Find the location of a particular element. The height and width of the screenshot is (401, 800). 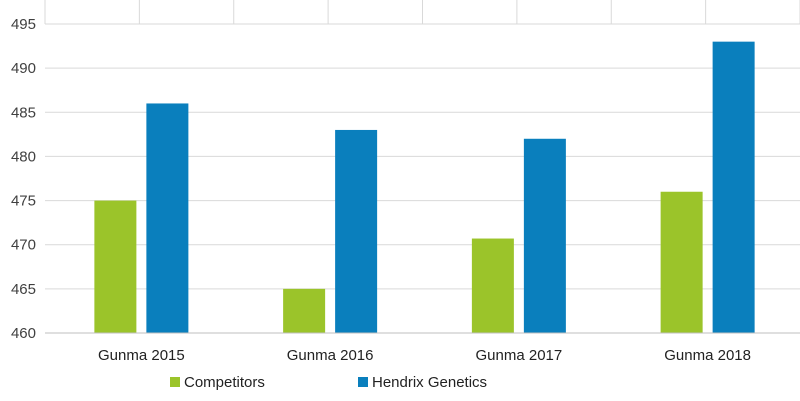

legend-label: Hendrix Genetics is located at coordinates (429, 382).